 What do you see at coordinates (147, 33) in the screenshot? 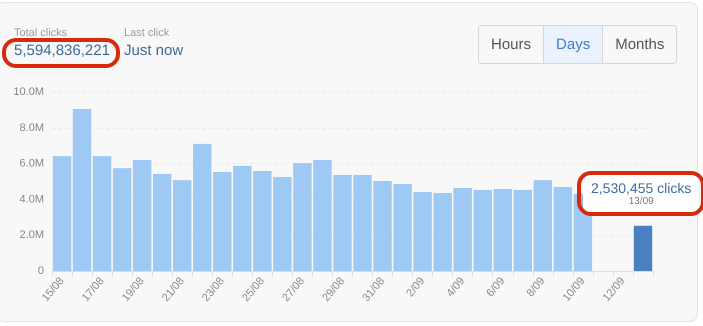
I see `text: Last click` at bounding box center [147, 33].